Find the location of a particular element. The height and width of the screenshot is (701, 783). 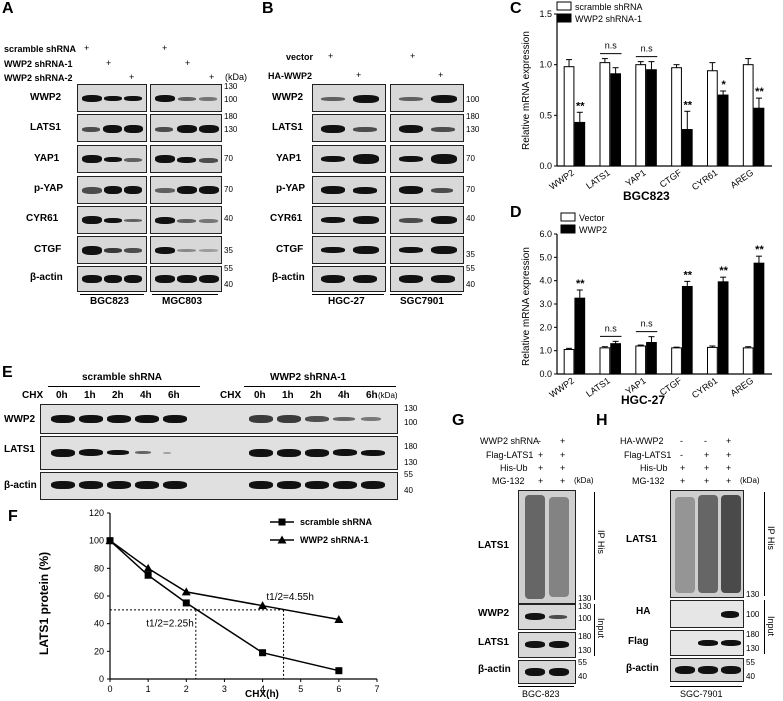

sig-label: * is located at coordinates (723, 85).